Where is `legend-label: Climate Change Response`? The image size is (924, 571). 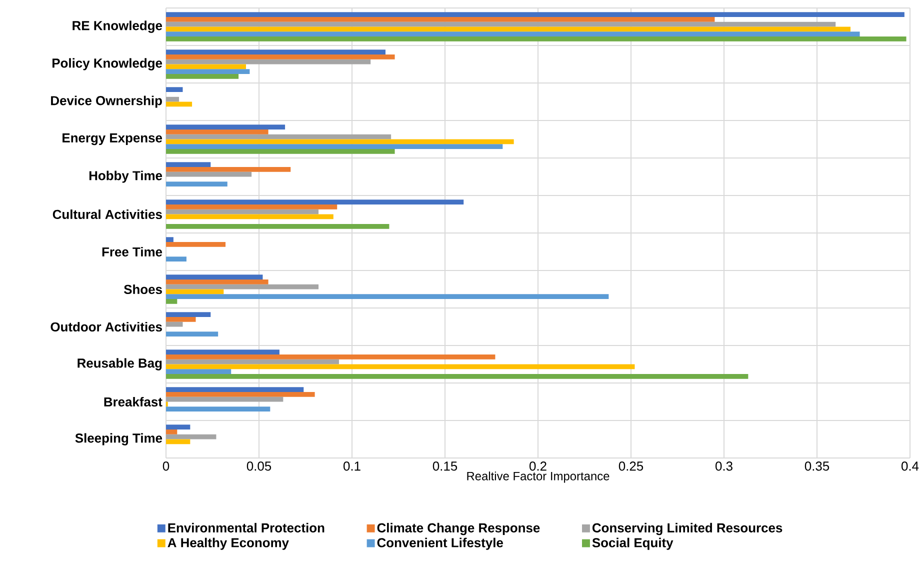
legend-label: Climate Change Response is located at coordinates (458, 529).